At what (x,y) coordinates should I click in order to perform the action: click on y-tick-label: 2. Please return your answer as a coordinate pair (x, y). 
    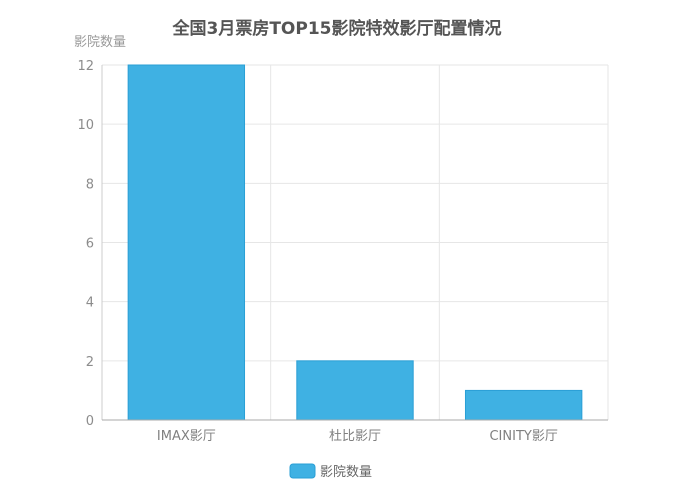
    Looking at the image, I should click on (90, 362).